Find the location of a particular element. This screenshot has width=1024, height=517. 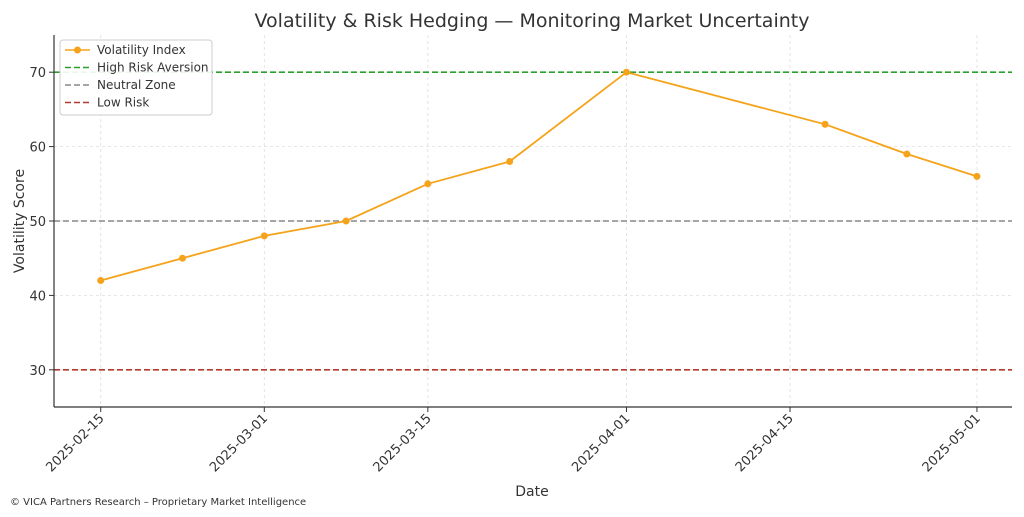

y-tick-label: 30 is located at coordinates (37, 371).